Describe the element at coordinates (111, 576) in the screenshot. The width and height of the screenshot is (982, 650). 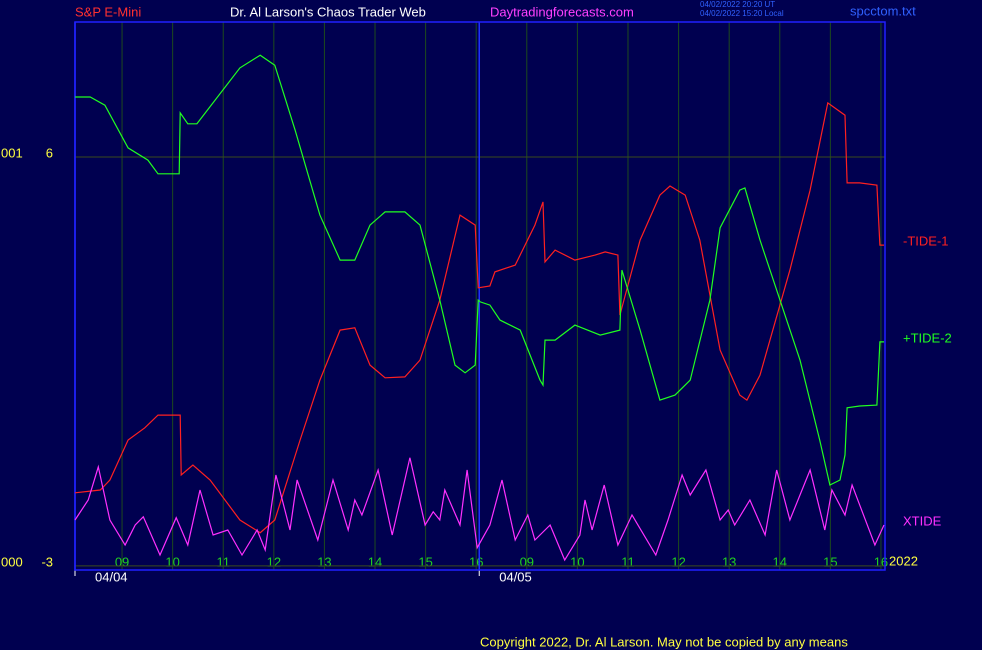
I see `date-label: 04/04` at that location.